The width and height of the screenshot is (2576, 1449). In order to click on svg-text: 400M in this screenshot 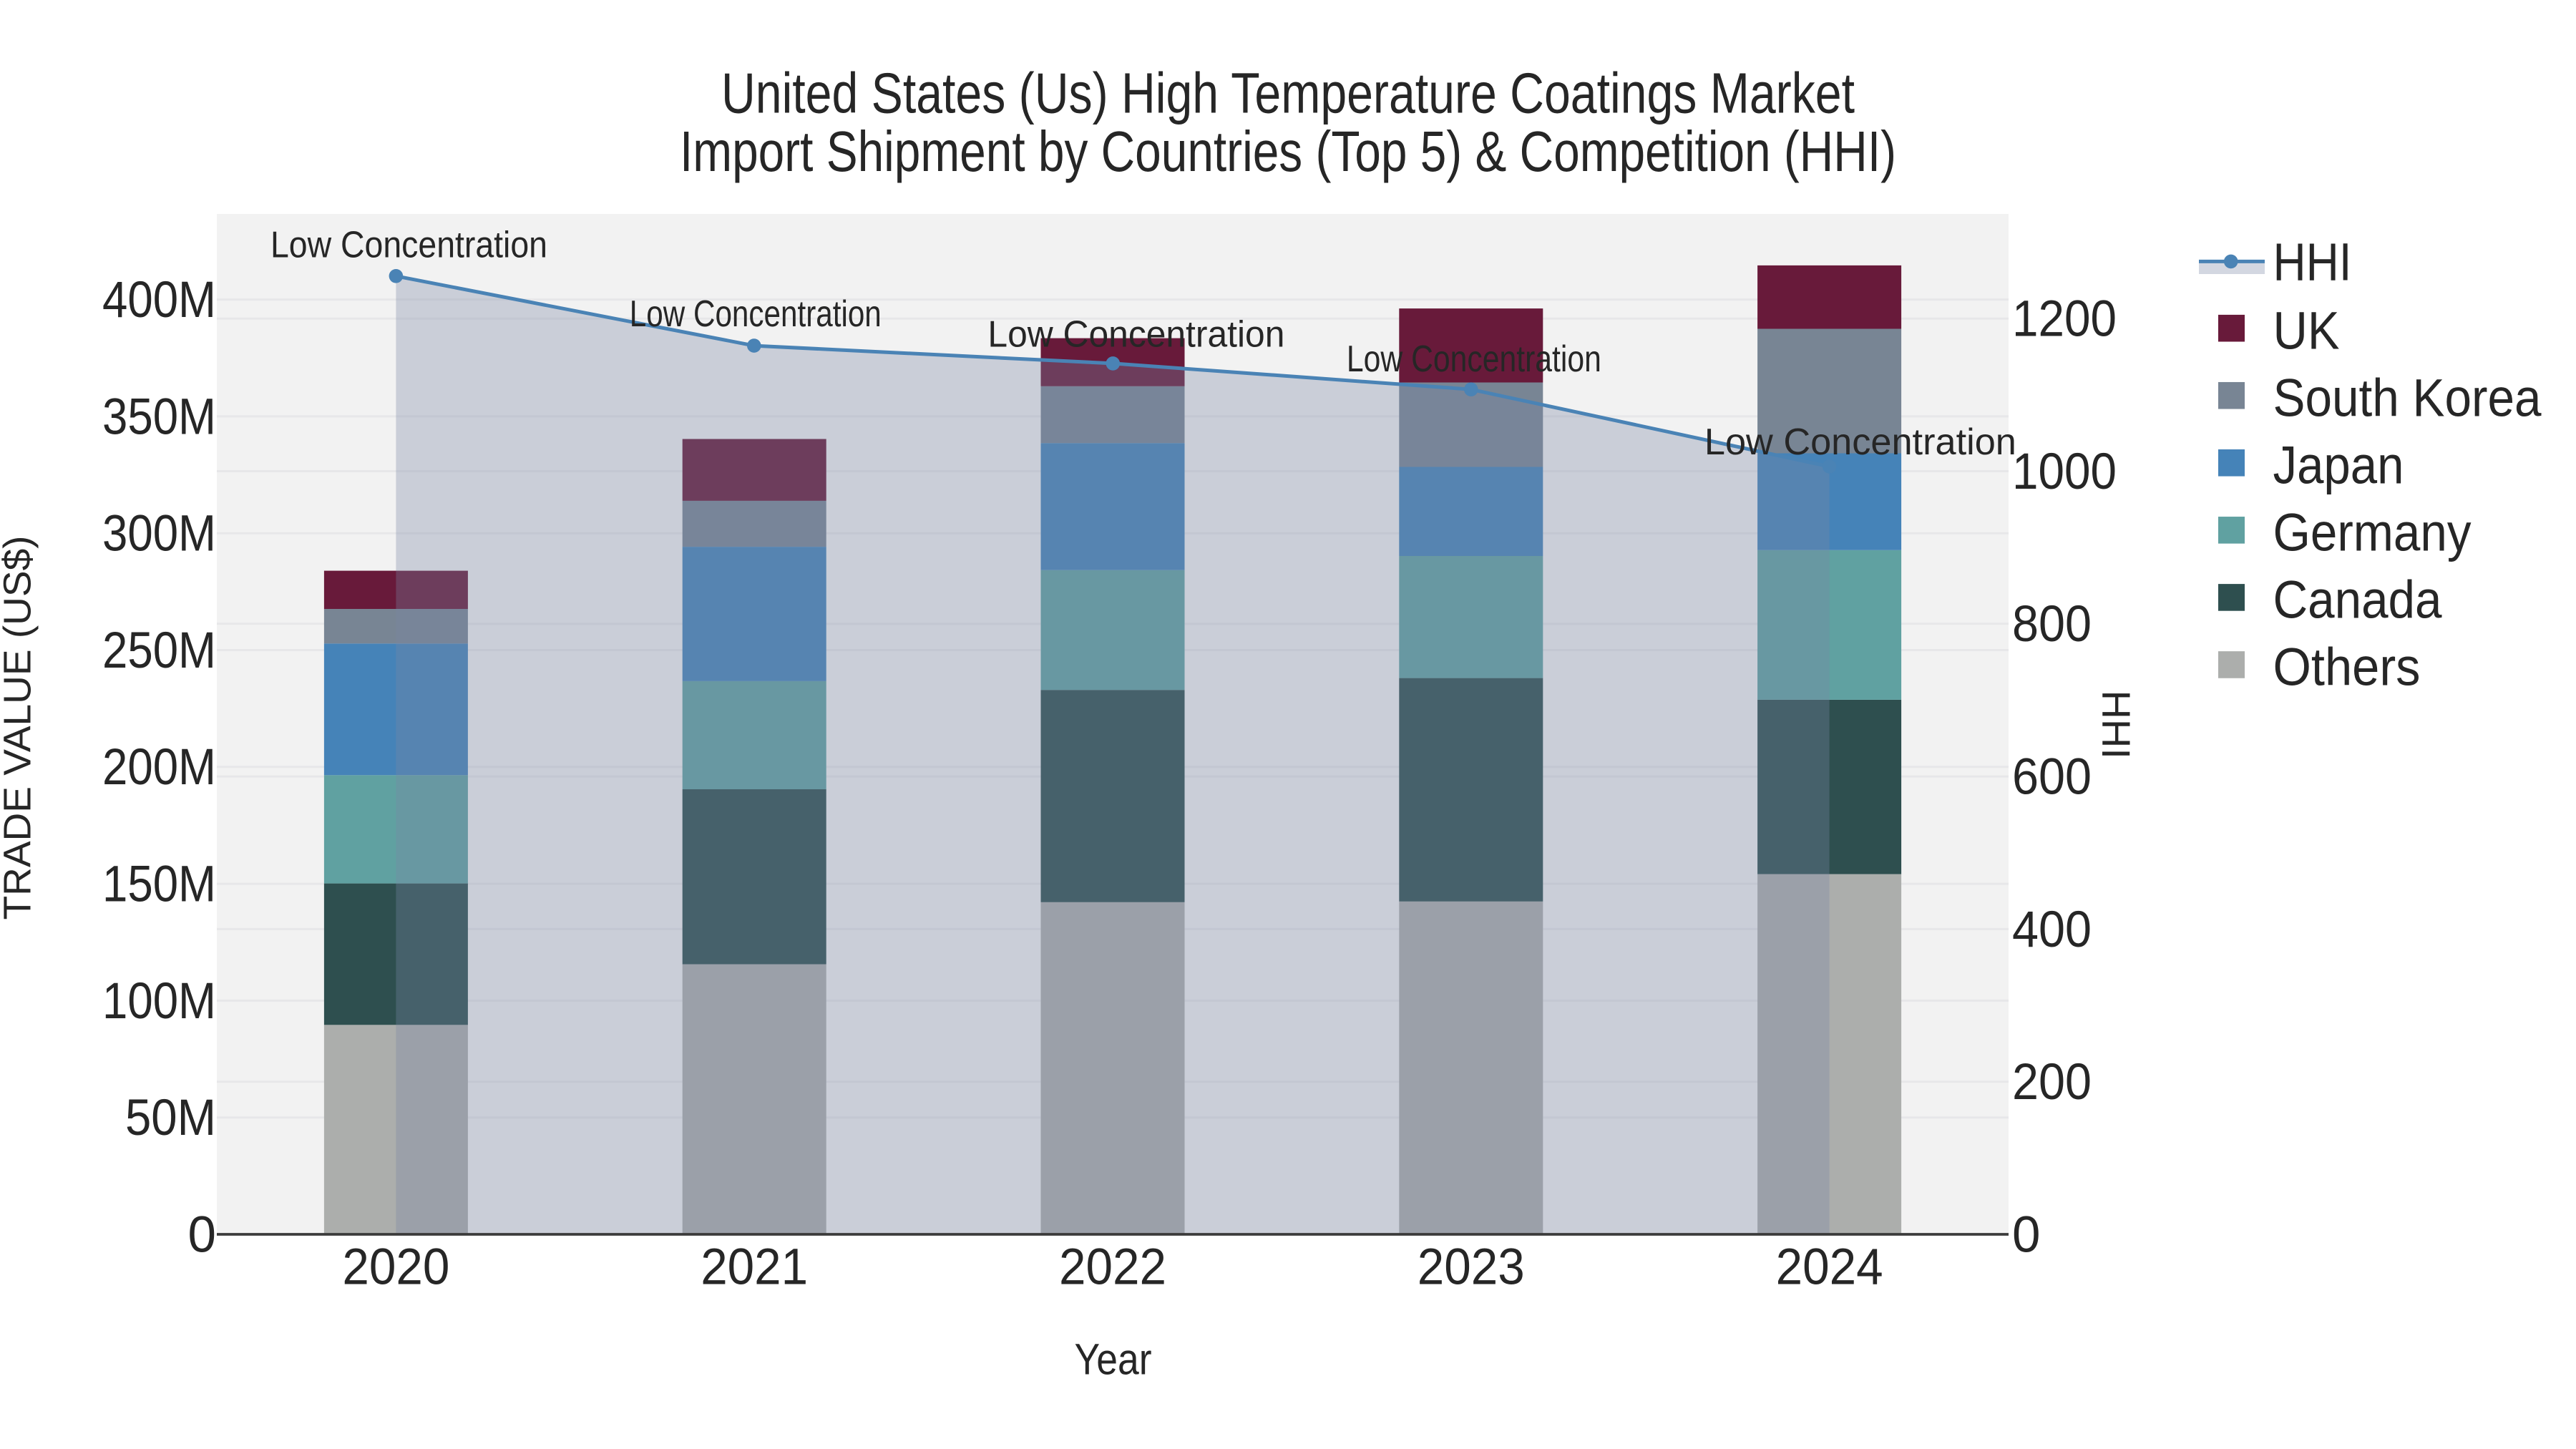, I will do `click(159, 300)`.